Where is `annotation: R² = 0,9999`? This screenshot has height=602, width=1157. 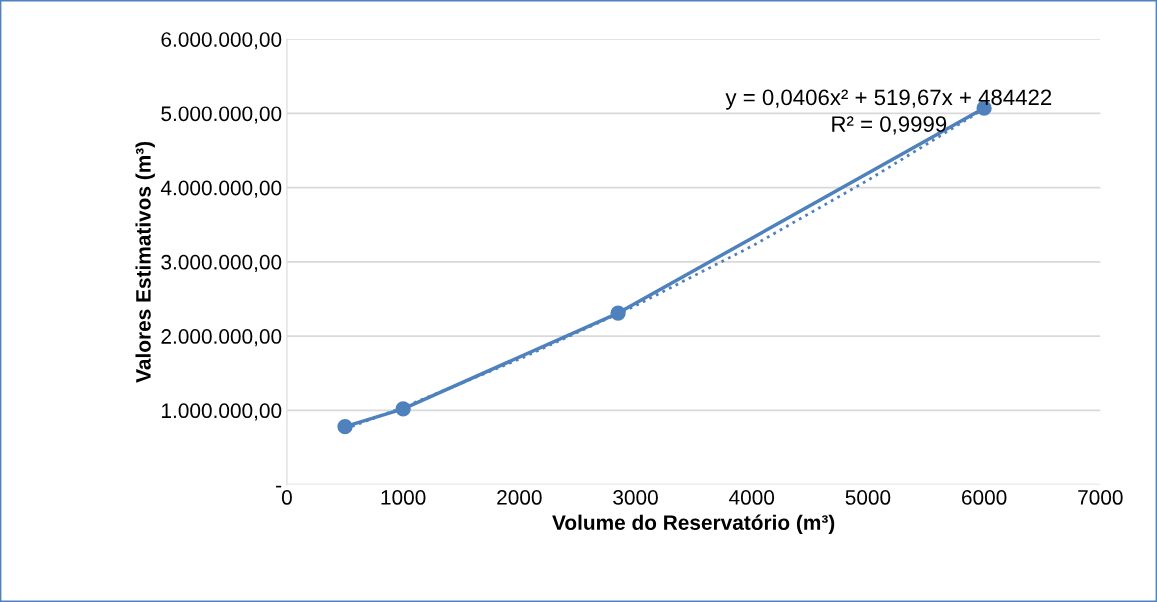 annotation: R² = 0,9999 is located at coordinates (889, 125).